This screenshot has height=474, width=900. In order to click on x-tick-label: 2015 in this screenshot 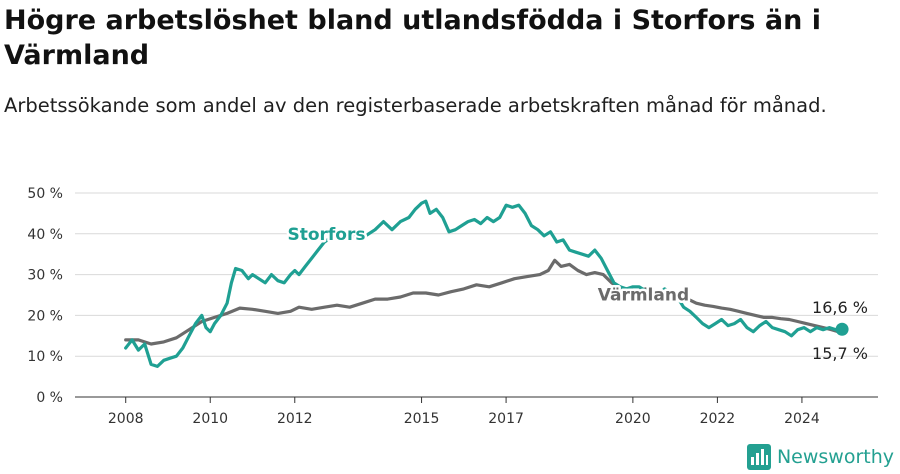, I will do `click(422, 419)`.